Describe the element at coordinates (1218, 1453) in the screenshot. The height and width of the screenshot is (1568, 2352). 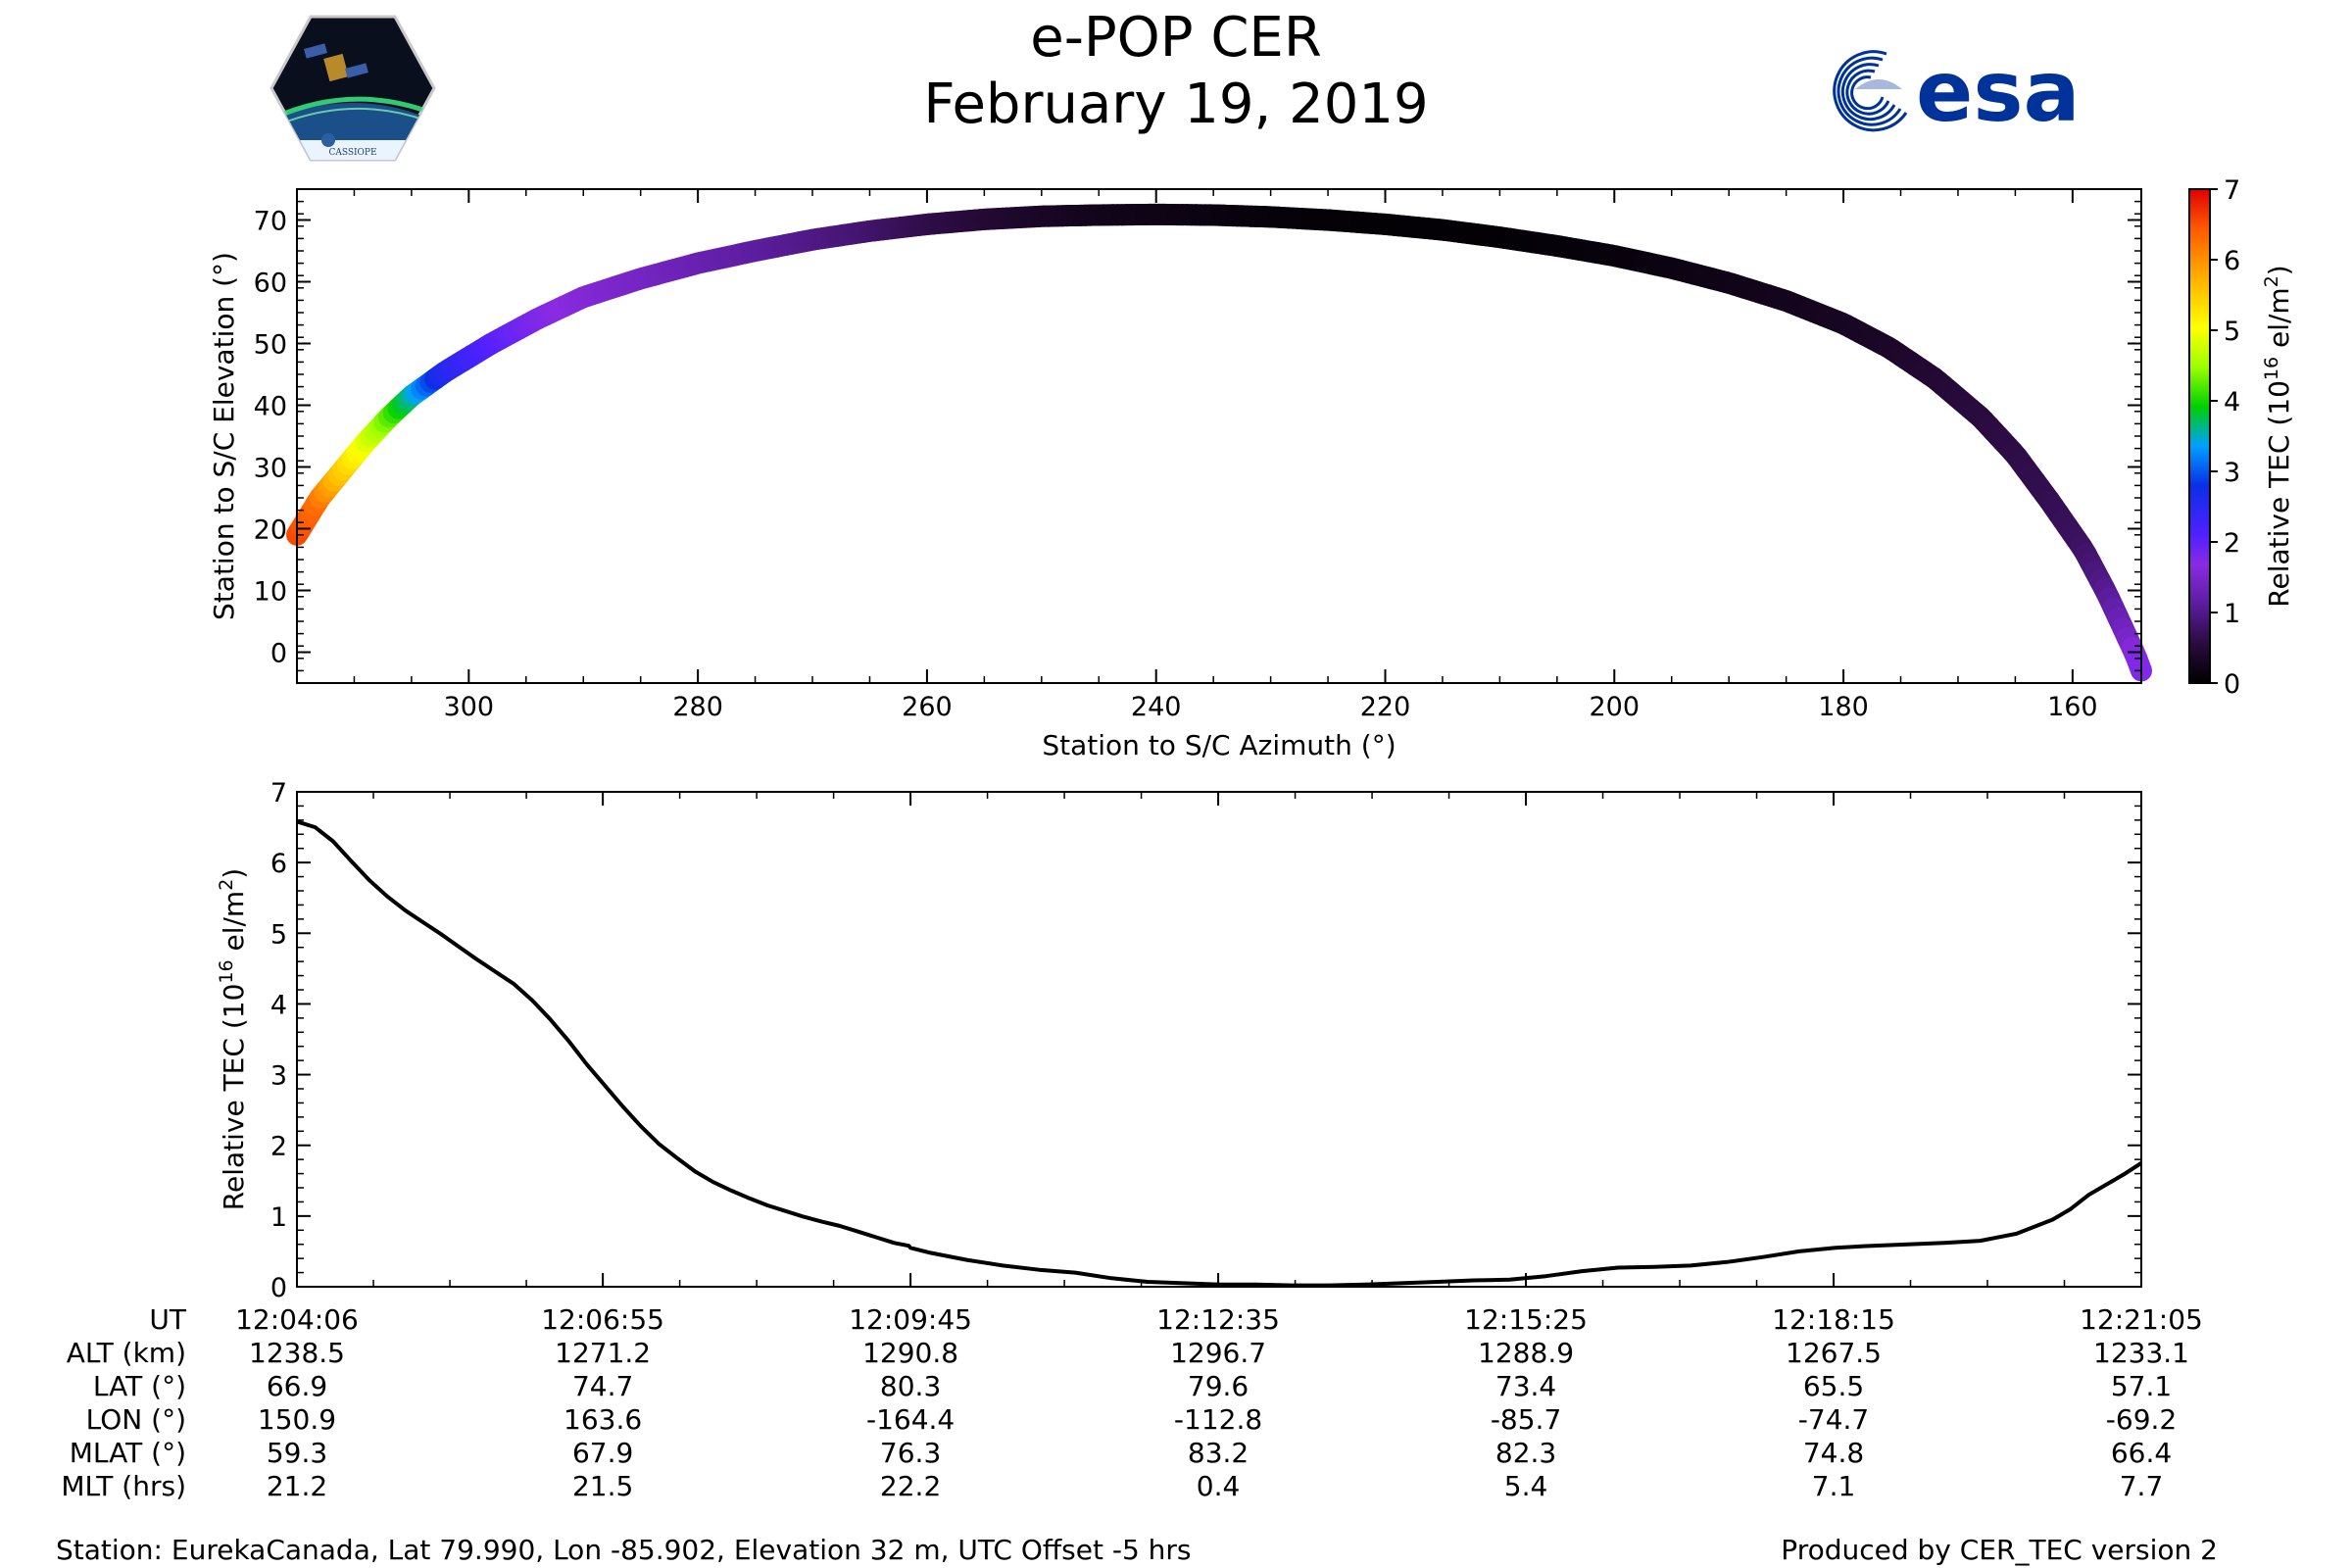
I see `table-cell: 83.2` at that location.